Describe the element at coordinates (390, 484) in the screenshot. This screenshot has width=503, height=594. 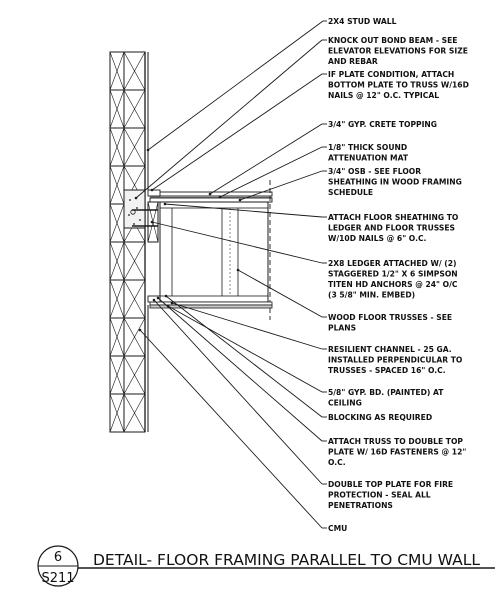
I see `note-line: DOUBLE TOP PLATE FOR FIRE` at that location.